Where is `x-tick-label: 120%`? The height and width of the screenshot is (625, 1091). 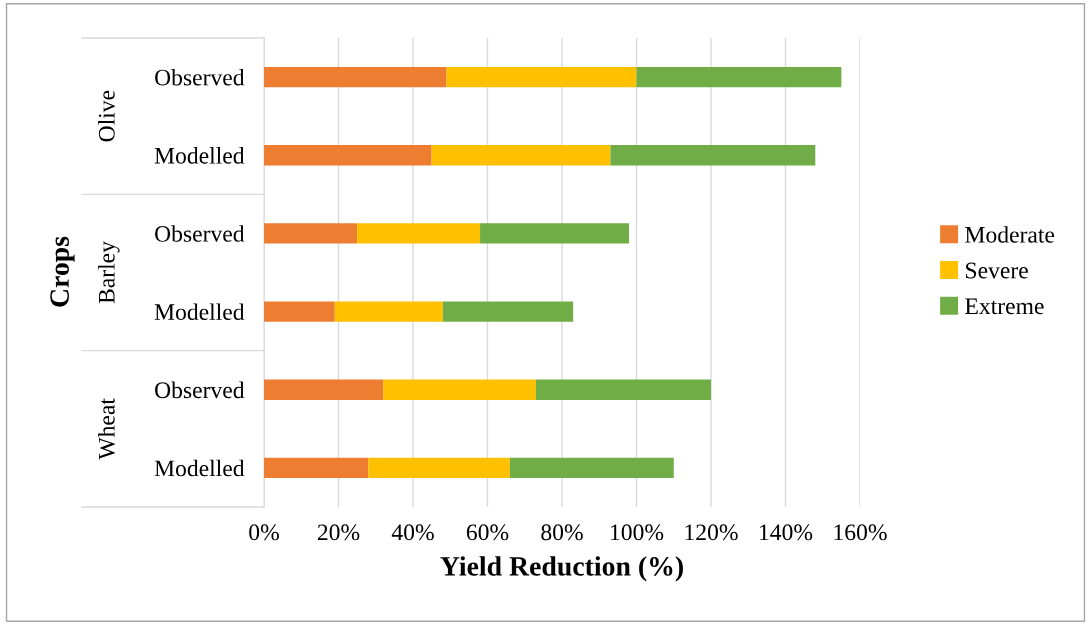
x-tick-label: 120% is located at coordinates (711, 532).